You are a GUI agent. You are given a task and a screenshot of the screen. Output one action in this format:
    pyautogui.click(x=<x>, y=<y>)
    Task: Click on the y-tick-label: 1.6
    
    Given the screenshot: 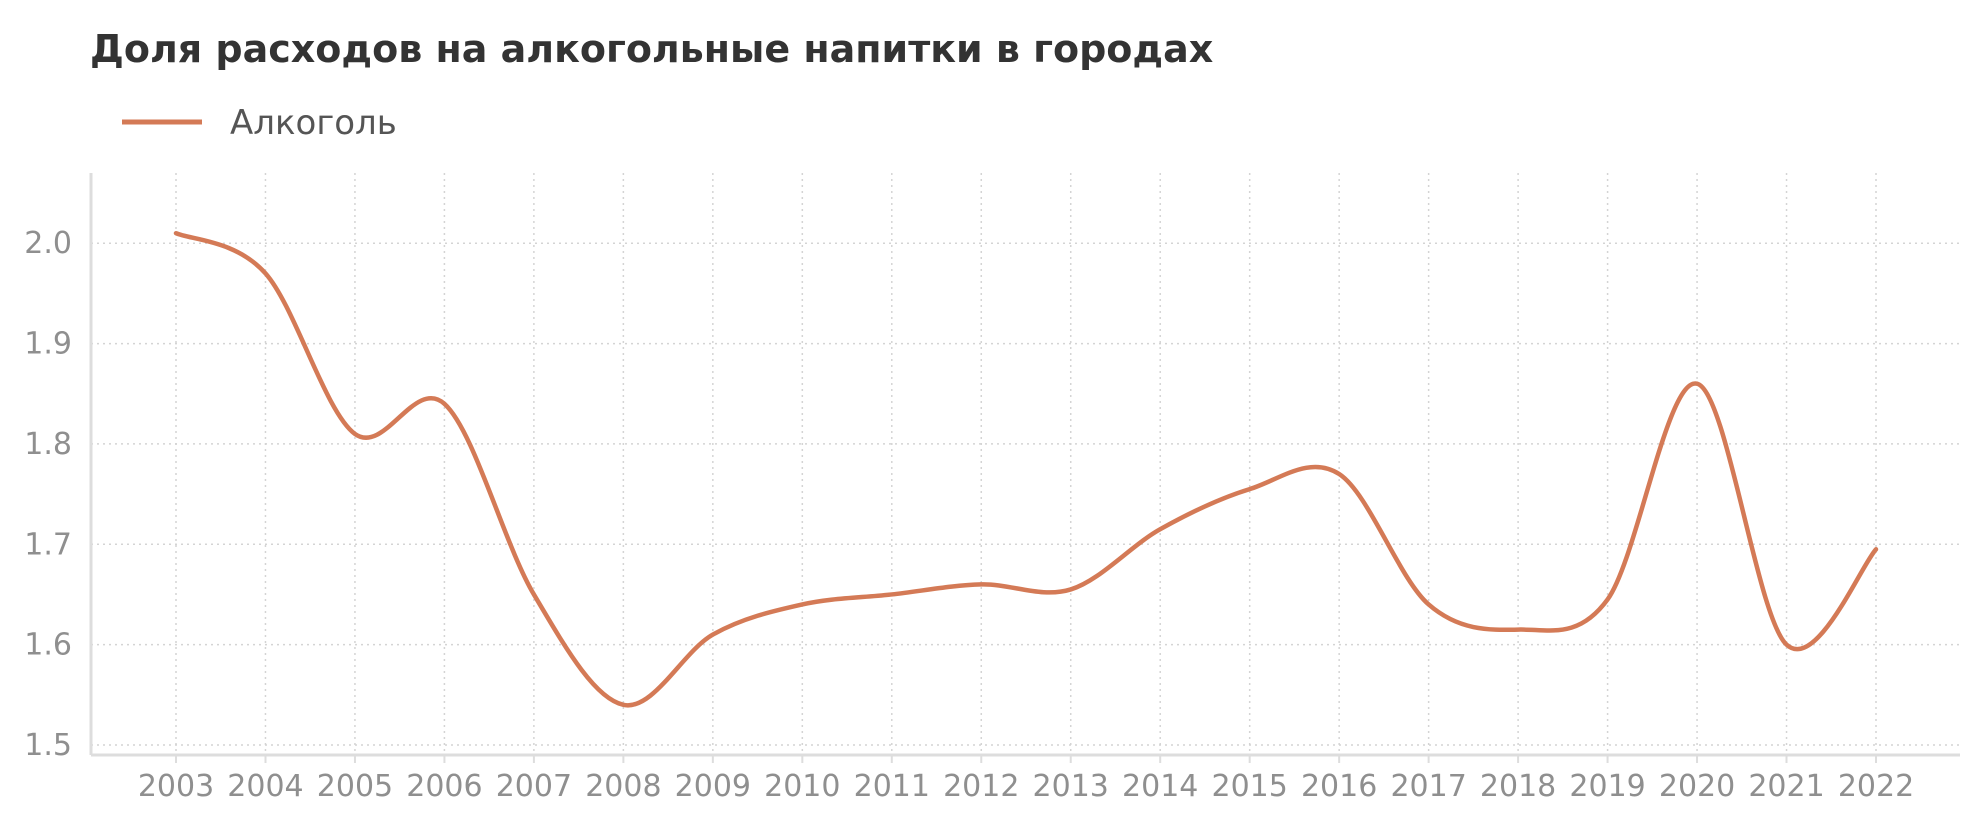 What is the action you would take?
    pyautogui.click(x=48, y=645)
    